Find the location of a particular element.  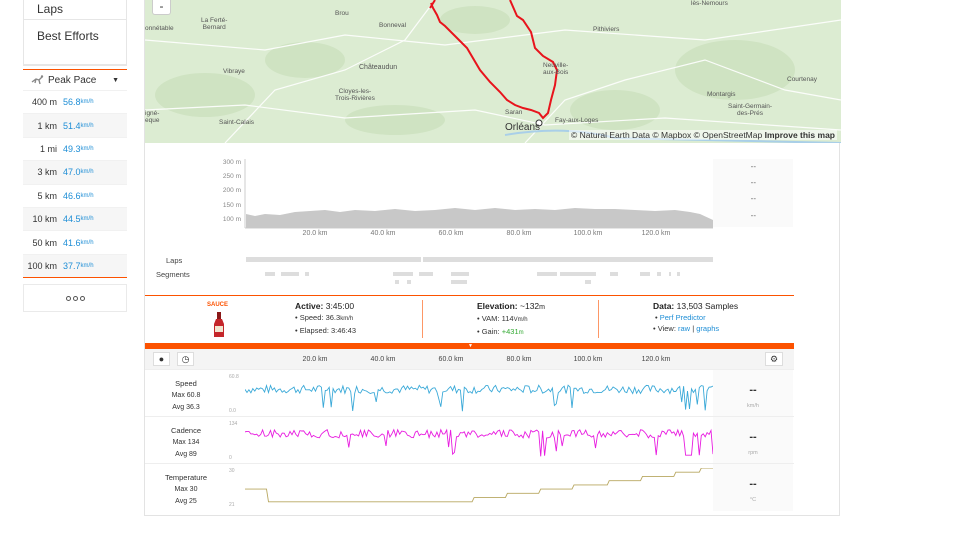

map-label: Neuville- aux-Bois is located at coordinates (556, 69).